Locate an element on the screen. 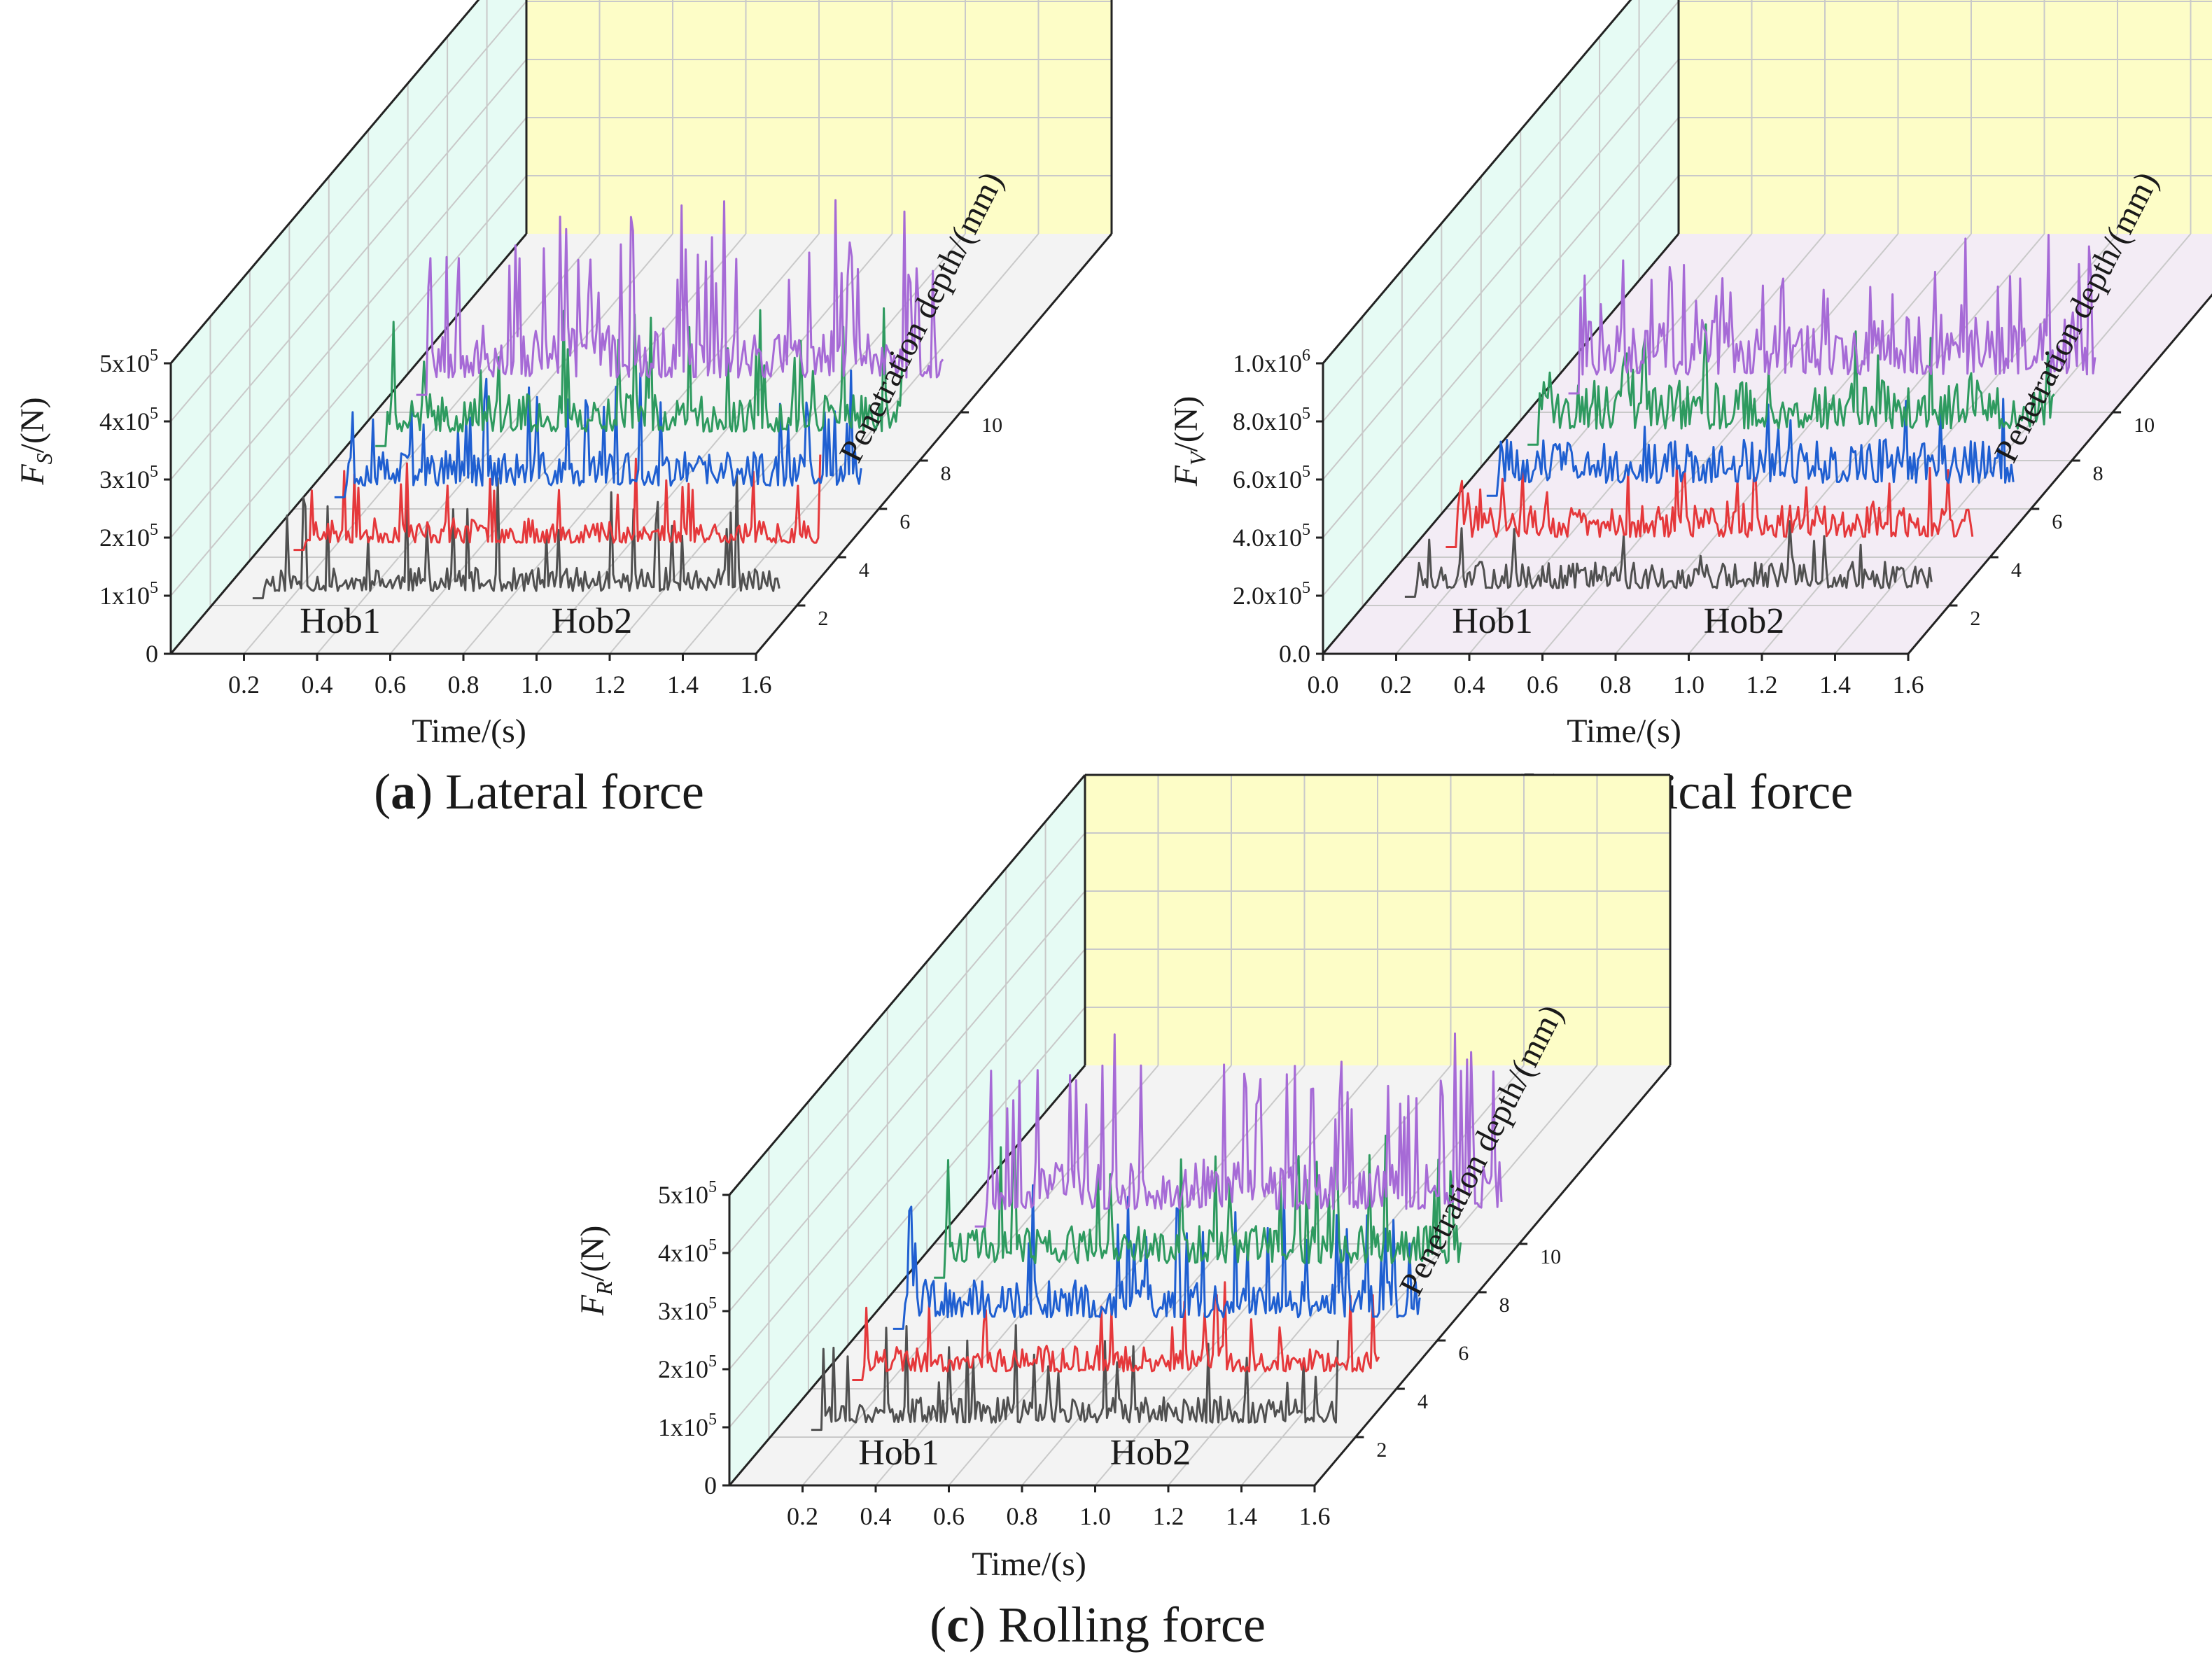 The height and width of the screenshot is (1680, 2212). panel-caption: (a) Lateral force is located at coordinates (539, 792).